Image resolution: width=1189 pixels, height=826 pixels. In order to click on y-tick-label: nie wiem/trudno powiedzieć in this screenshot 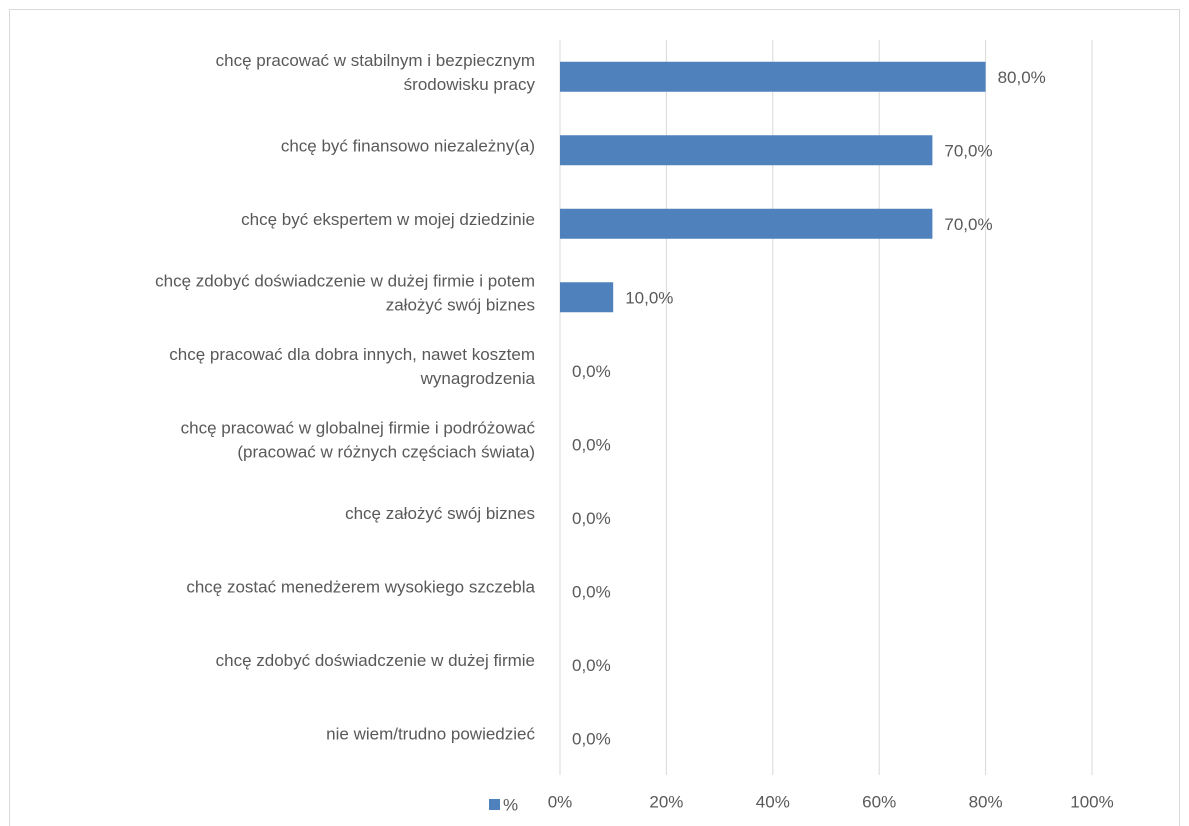, I will do `click(430, 734)`.